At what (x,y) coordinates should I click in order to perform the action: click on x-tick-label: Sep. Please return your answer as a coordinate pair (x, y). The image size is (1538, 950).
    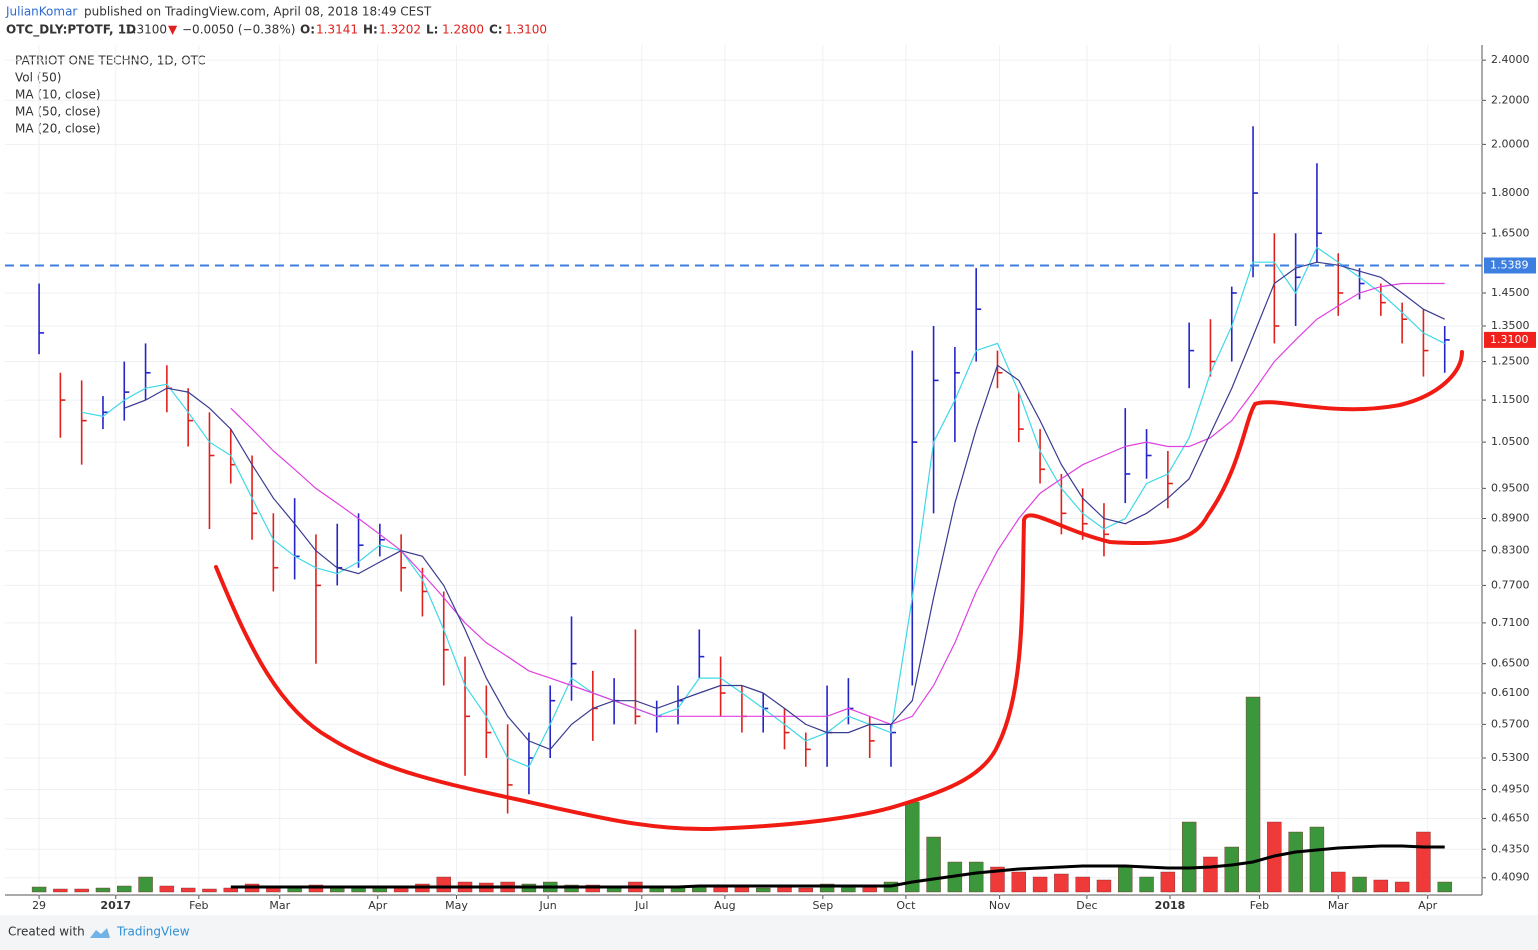
    Looking at the image, I should click on (822, 905).